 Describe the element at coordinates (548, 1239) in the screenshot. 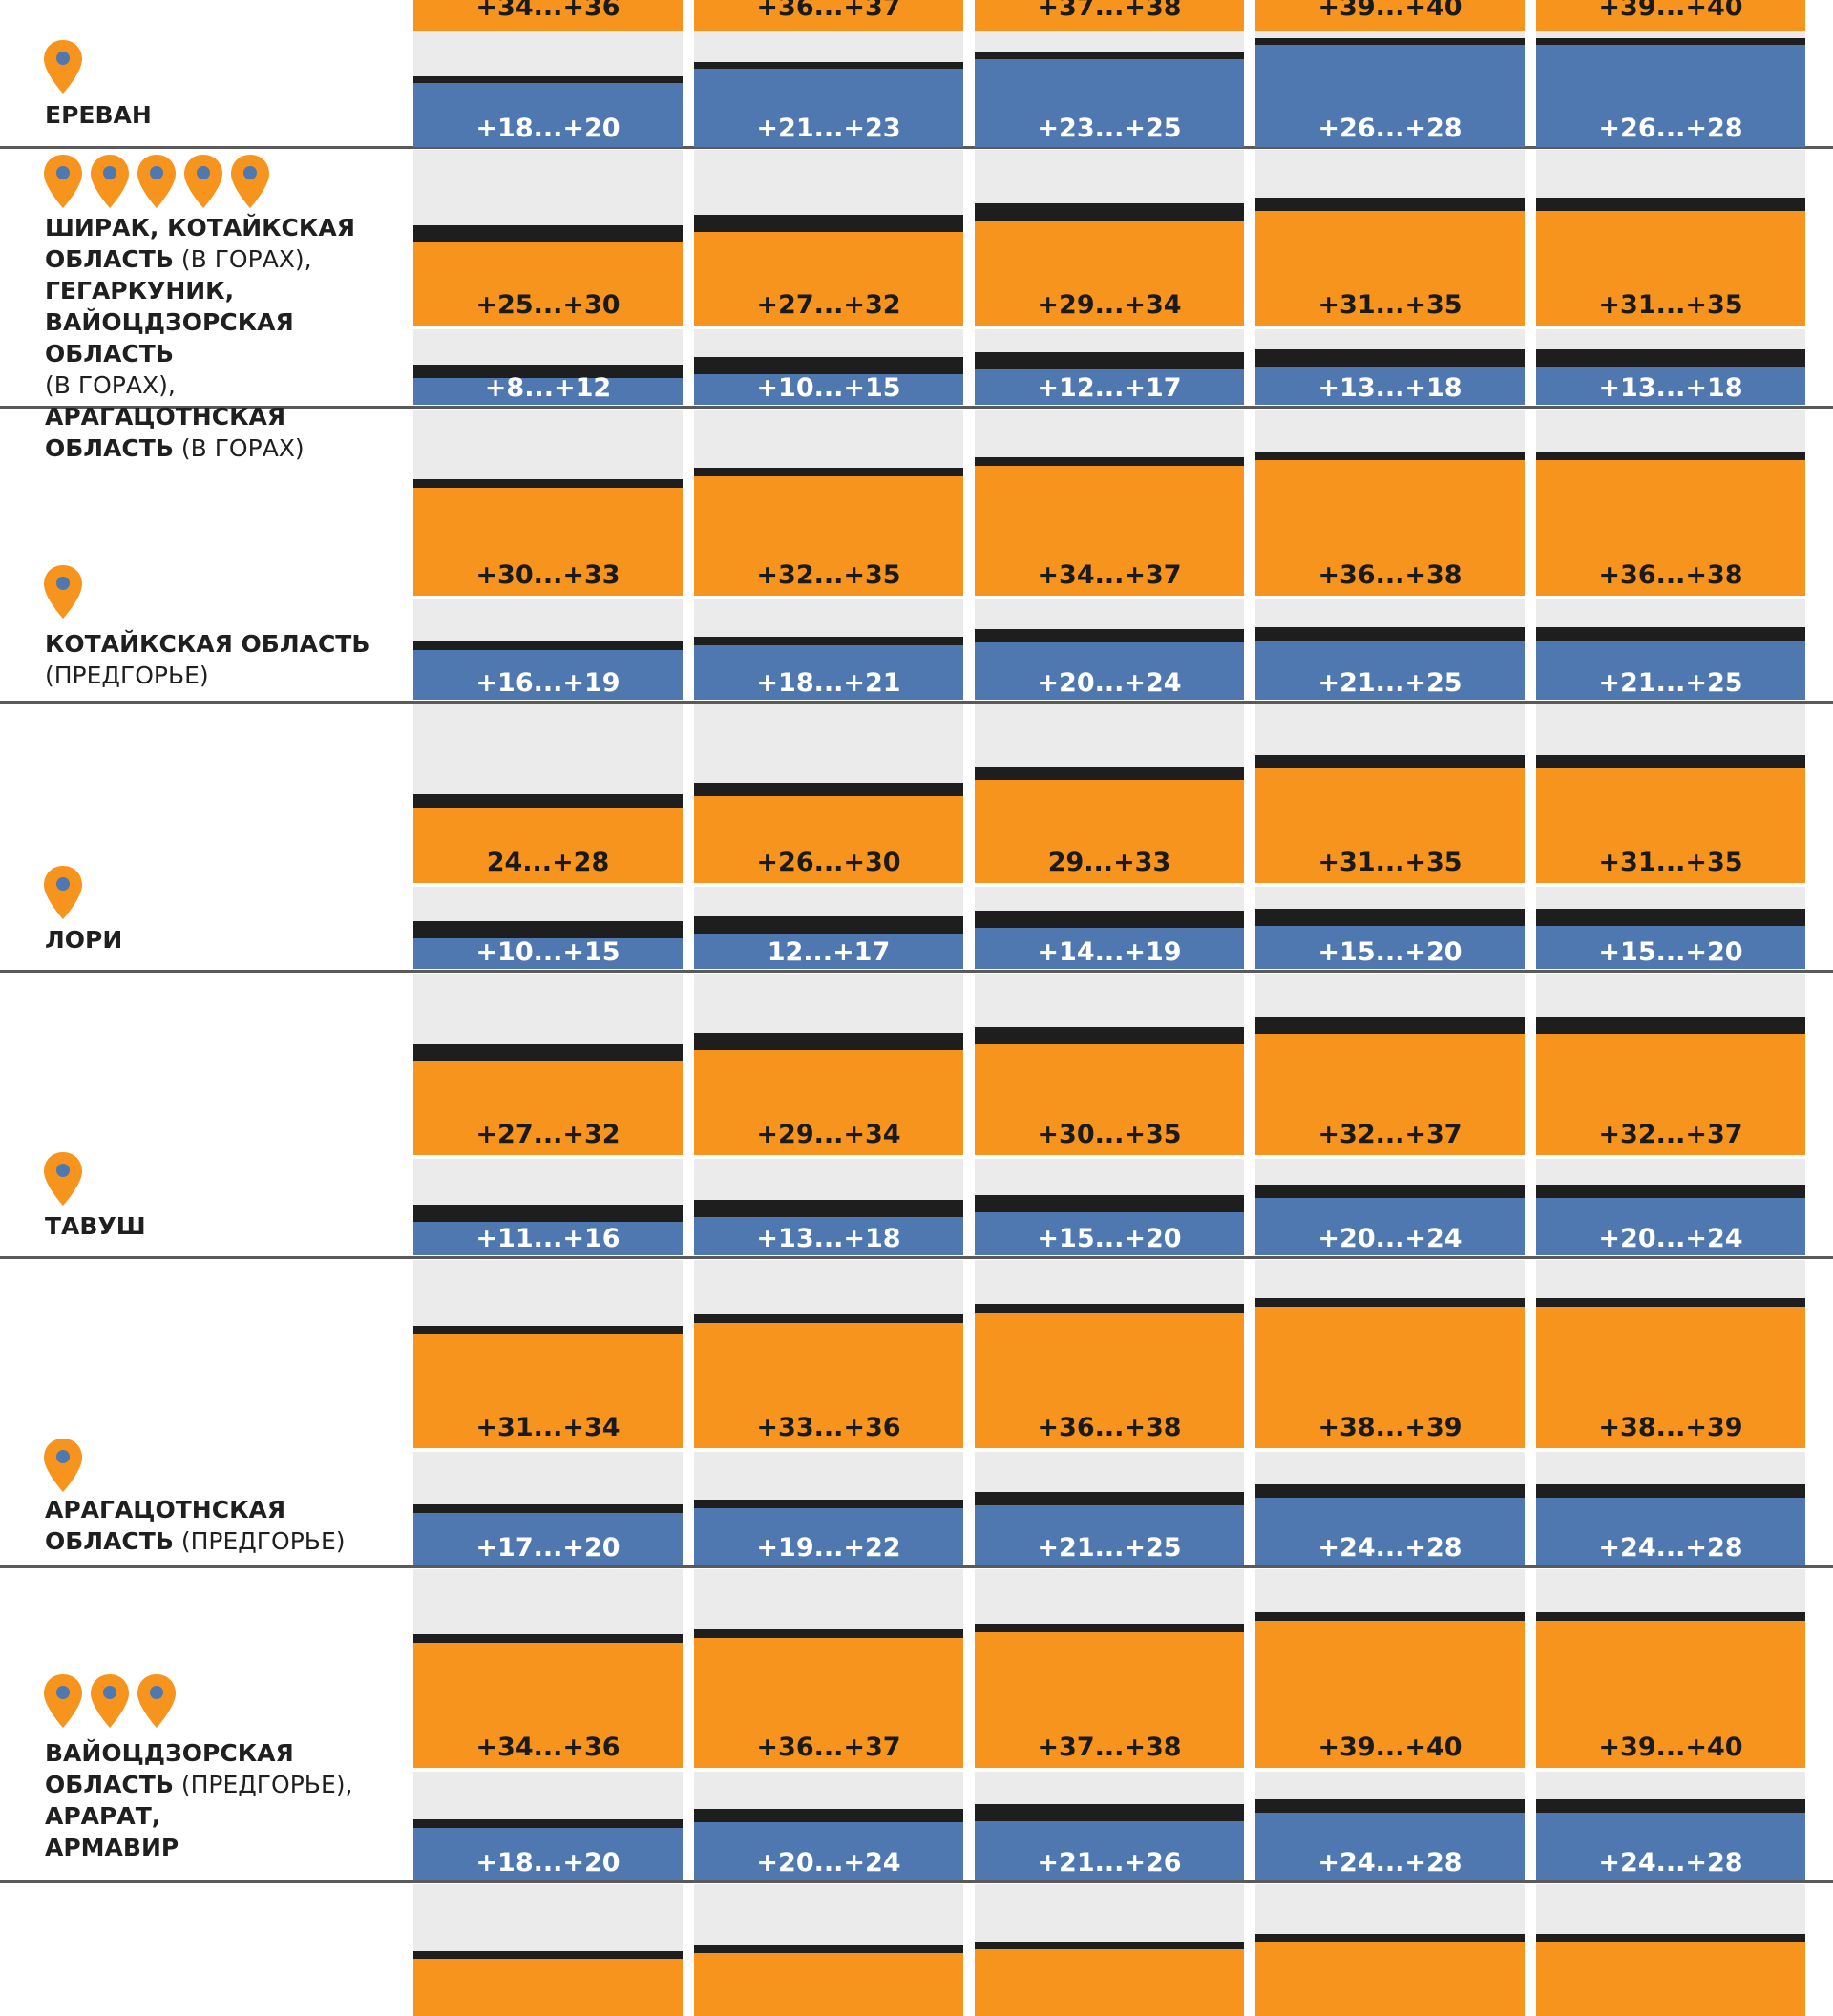

I see `low-value-label: +11...+16` at that location.